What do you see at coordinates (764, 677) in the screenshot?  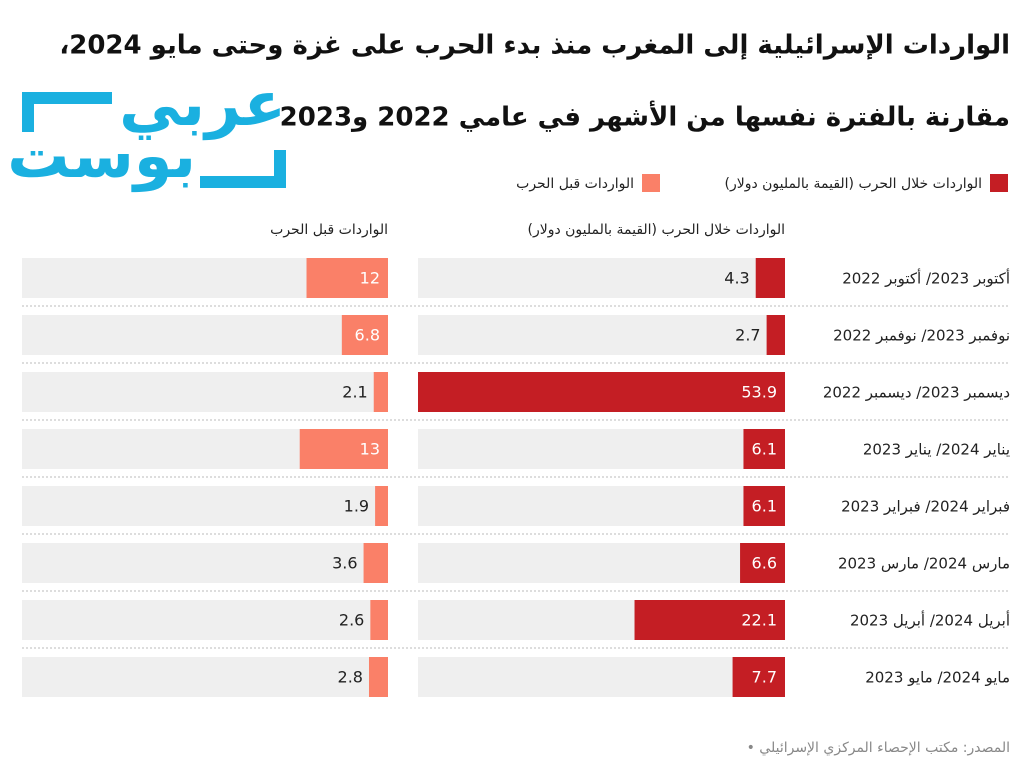 I see `value-label: 7.7` at bounding box center [764, 677].